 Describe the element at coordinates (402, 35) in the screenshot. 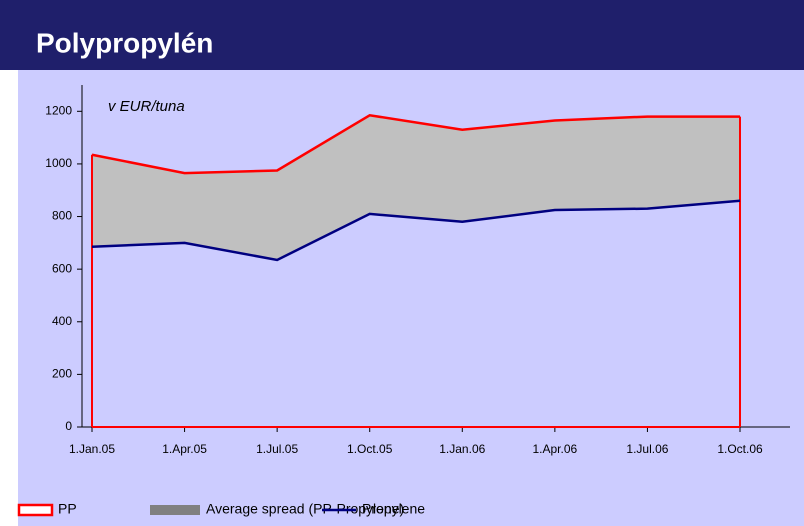

I see `header-bar` at that location.